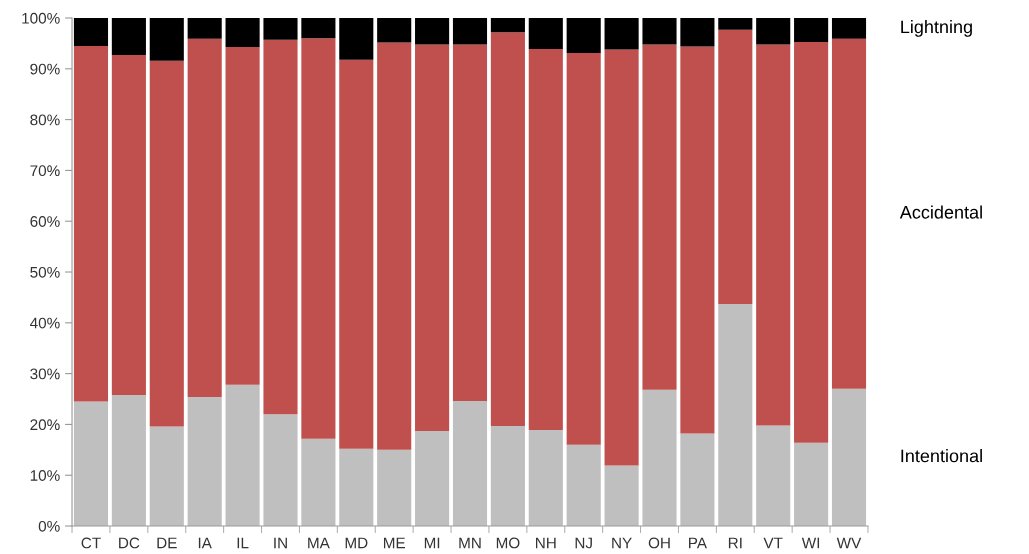 The height and width of the screenshot is (554, 1029). What do you see at coordinates (45, 323) in the screenshot?
I see `y-tick-label: 40%` at bounding box center [45, 323].